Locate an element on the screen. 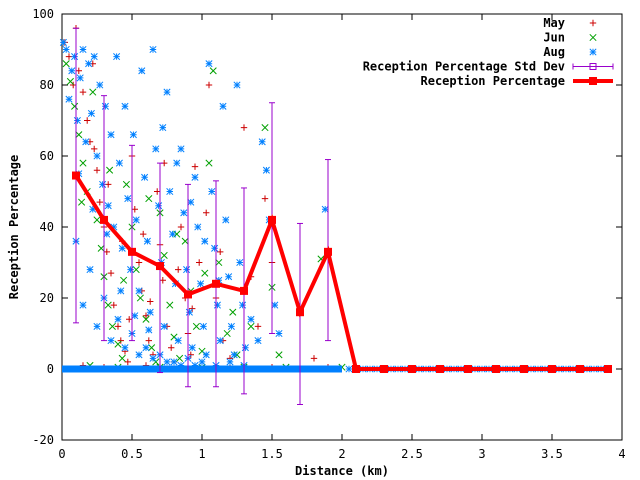 This screenshot has width=640, height=480. y-tick-label: 0 is located at coordinates (50, 369).